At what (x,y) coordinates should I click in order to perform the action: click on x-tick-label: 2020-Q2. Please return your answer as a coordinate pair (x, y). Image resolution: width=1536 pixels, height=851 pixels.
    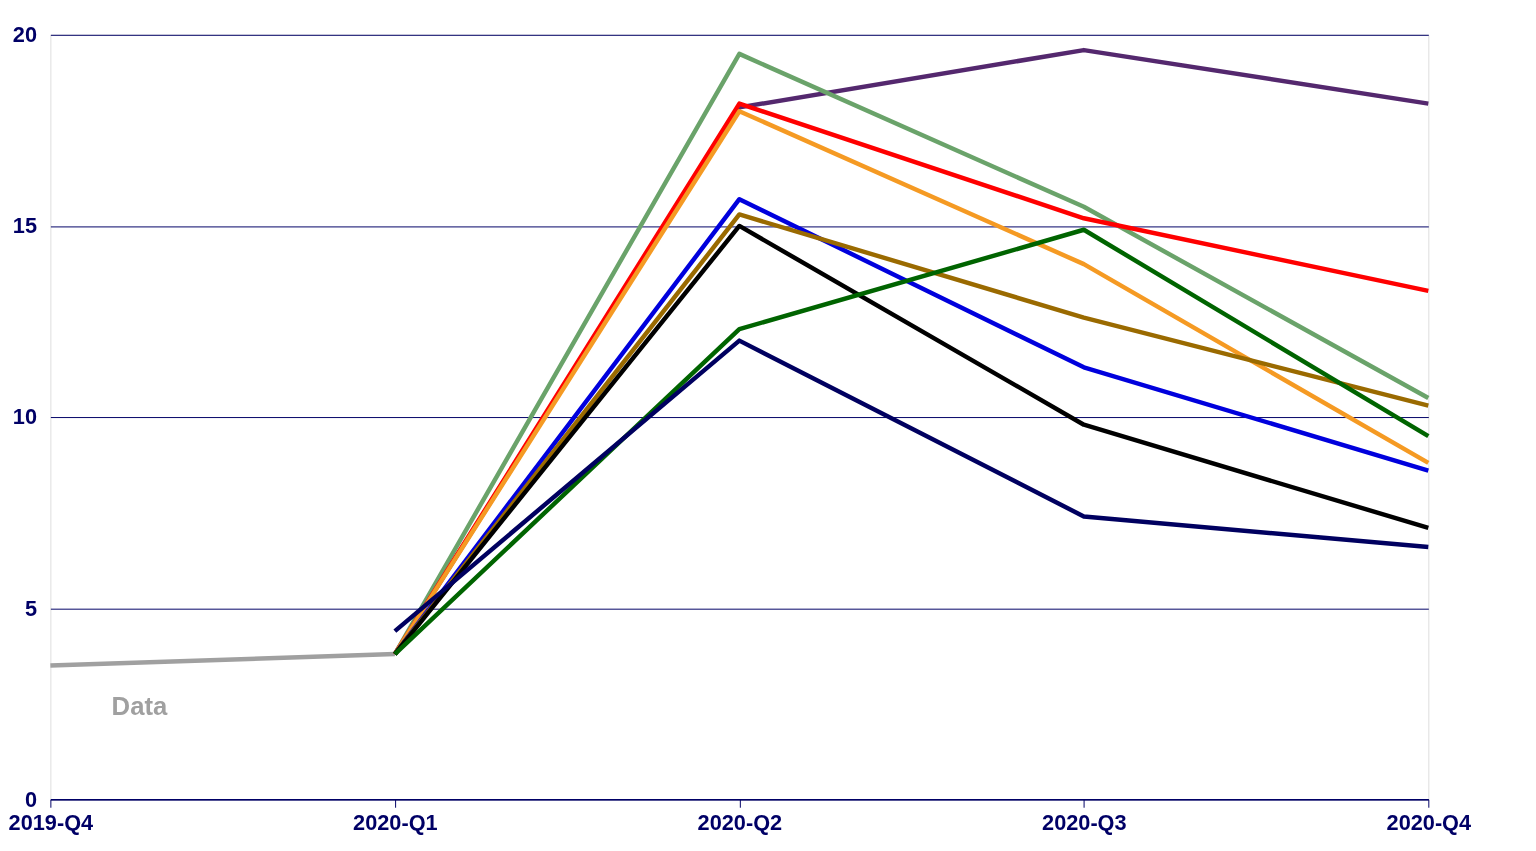
    Looking at the image, I should click on (740, 823).